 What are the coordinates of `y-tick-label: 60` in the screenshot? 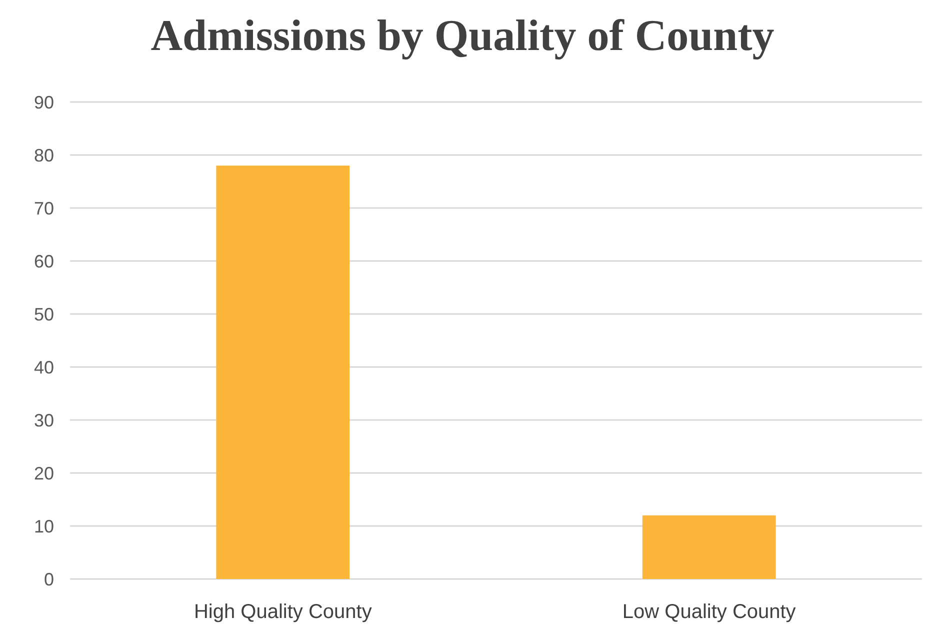 It's located at (44, 261).